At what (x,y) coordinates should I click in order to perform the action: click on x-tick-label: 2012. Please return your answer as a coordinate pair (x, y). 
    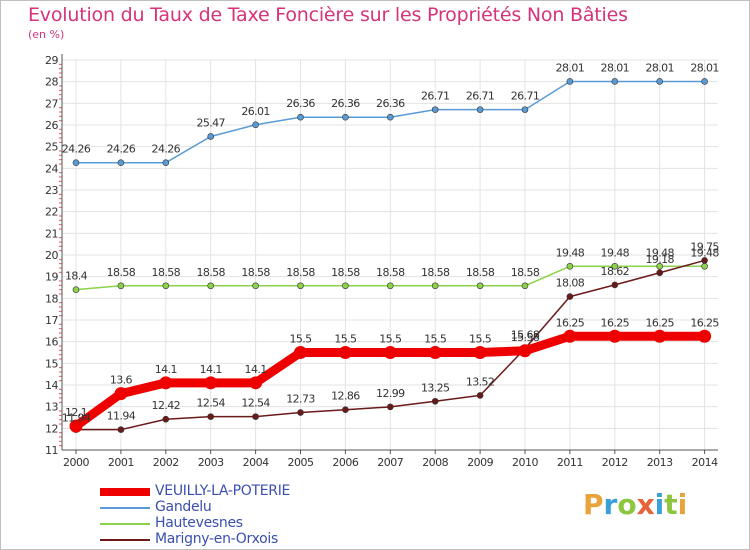
    Looking at the image, I should click on (615, 462).